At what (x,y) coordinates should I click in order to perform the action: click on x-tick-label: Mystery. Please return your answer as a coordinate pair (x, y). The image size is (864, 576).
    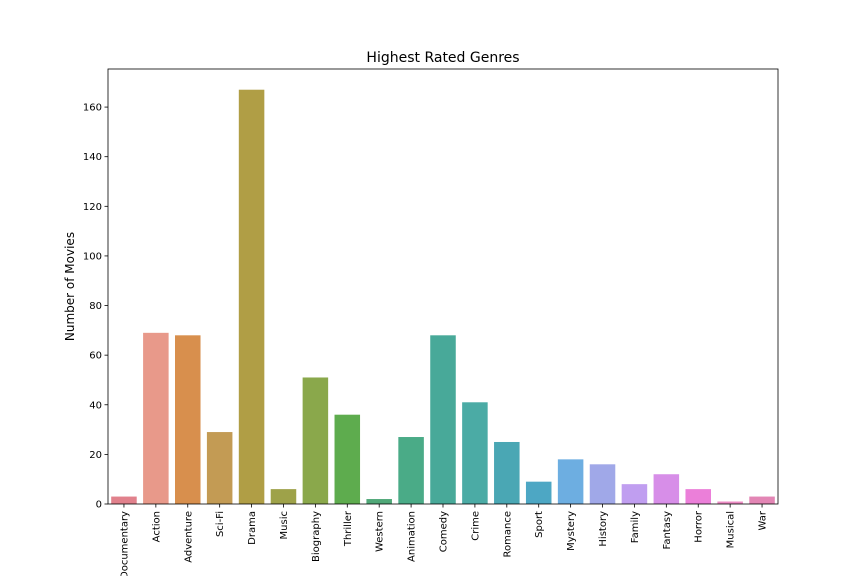
    Looking at the image, I should click on (571, 531).